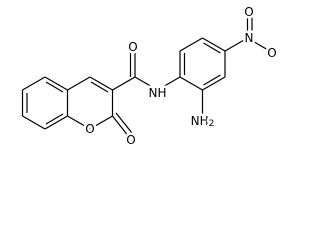 Image resolution: width=320 pixels, height=240 pixels. I want to click on atom-label-subscript: 2, so click(212, 124).